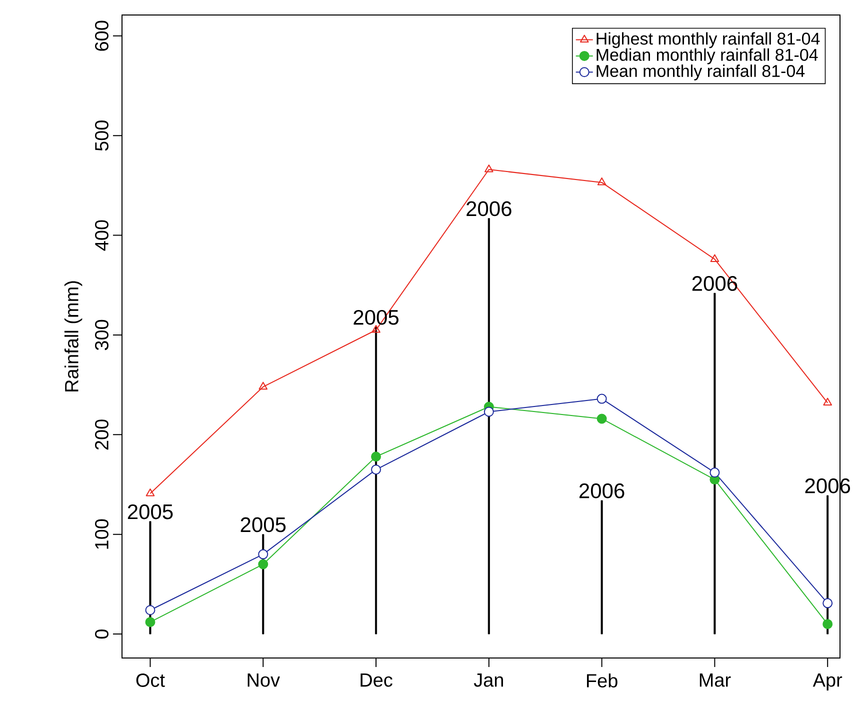  Describe the element at coordinates (700, 72) in the screenshot. I see `legend-label: Mean monthly rainfall 81-04` at that location.